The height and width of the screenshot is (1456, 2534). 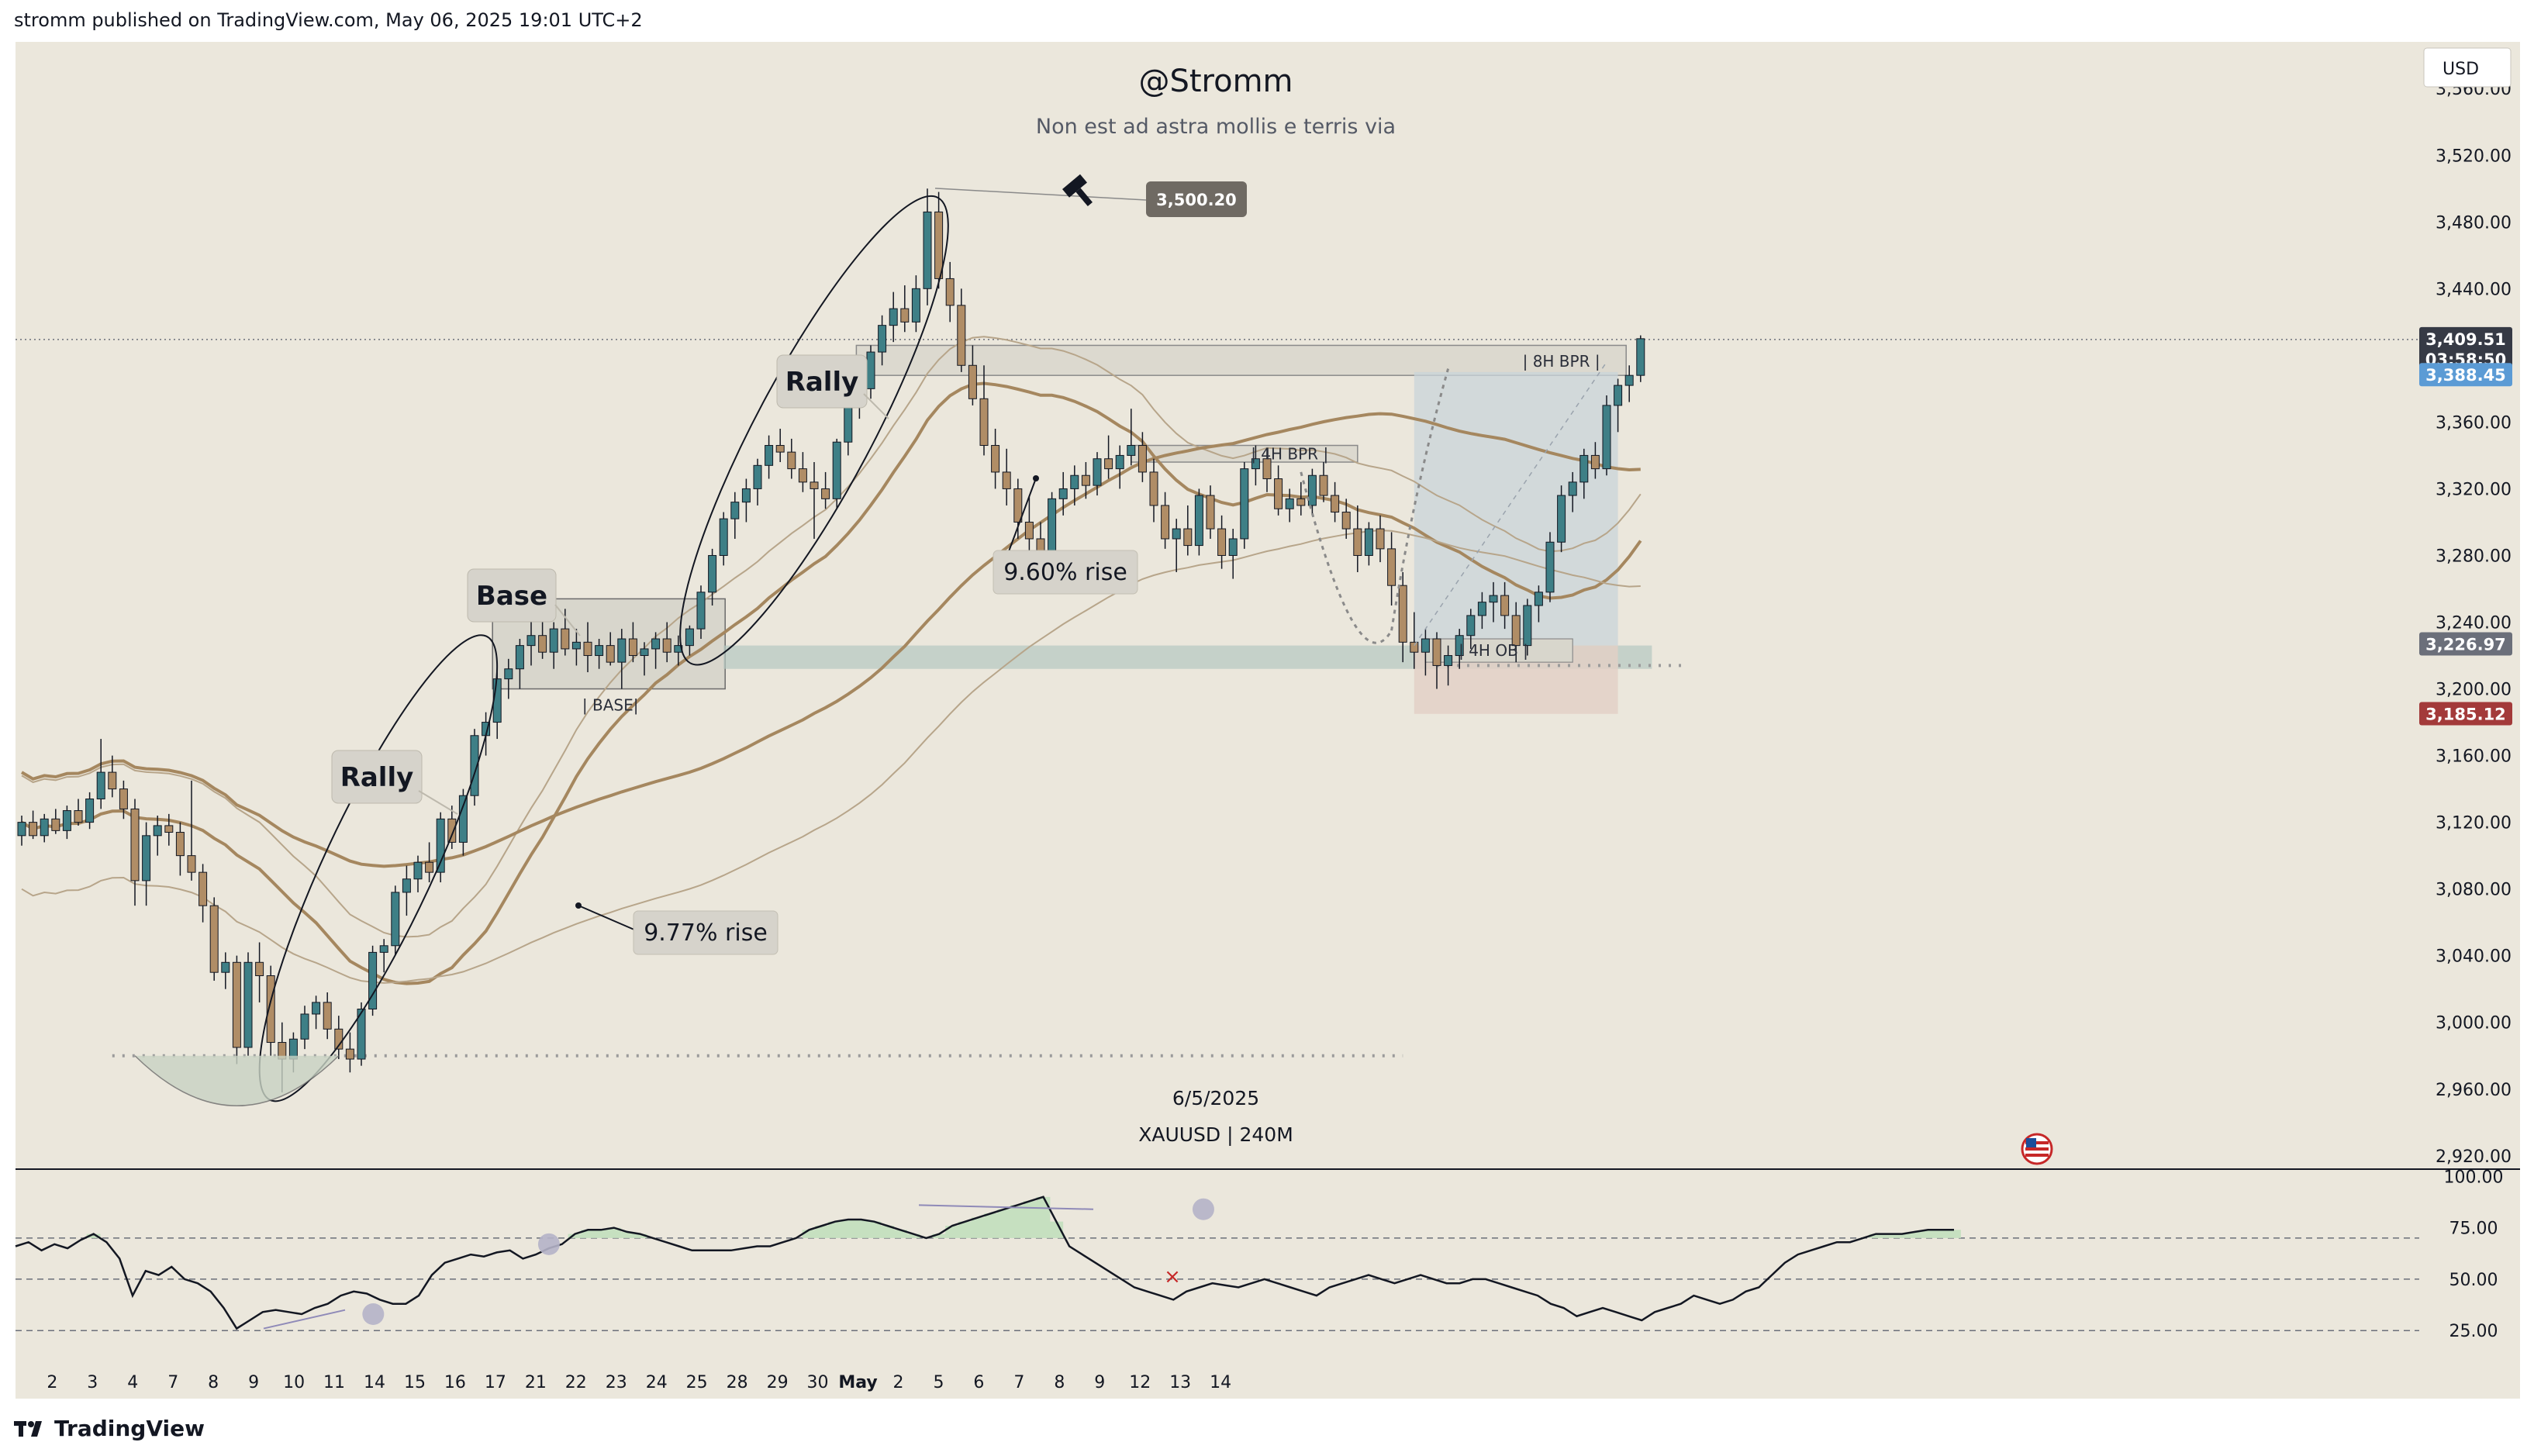 What do you see at coordinates (438, 802) in the screenshot?
I see `callout-rally-1-pointer` at bounding box center [438, 802].